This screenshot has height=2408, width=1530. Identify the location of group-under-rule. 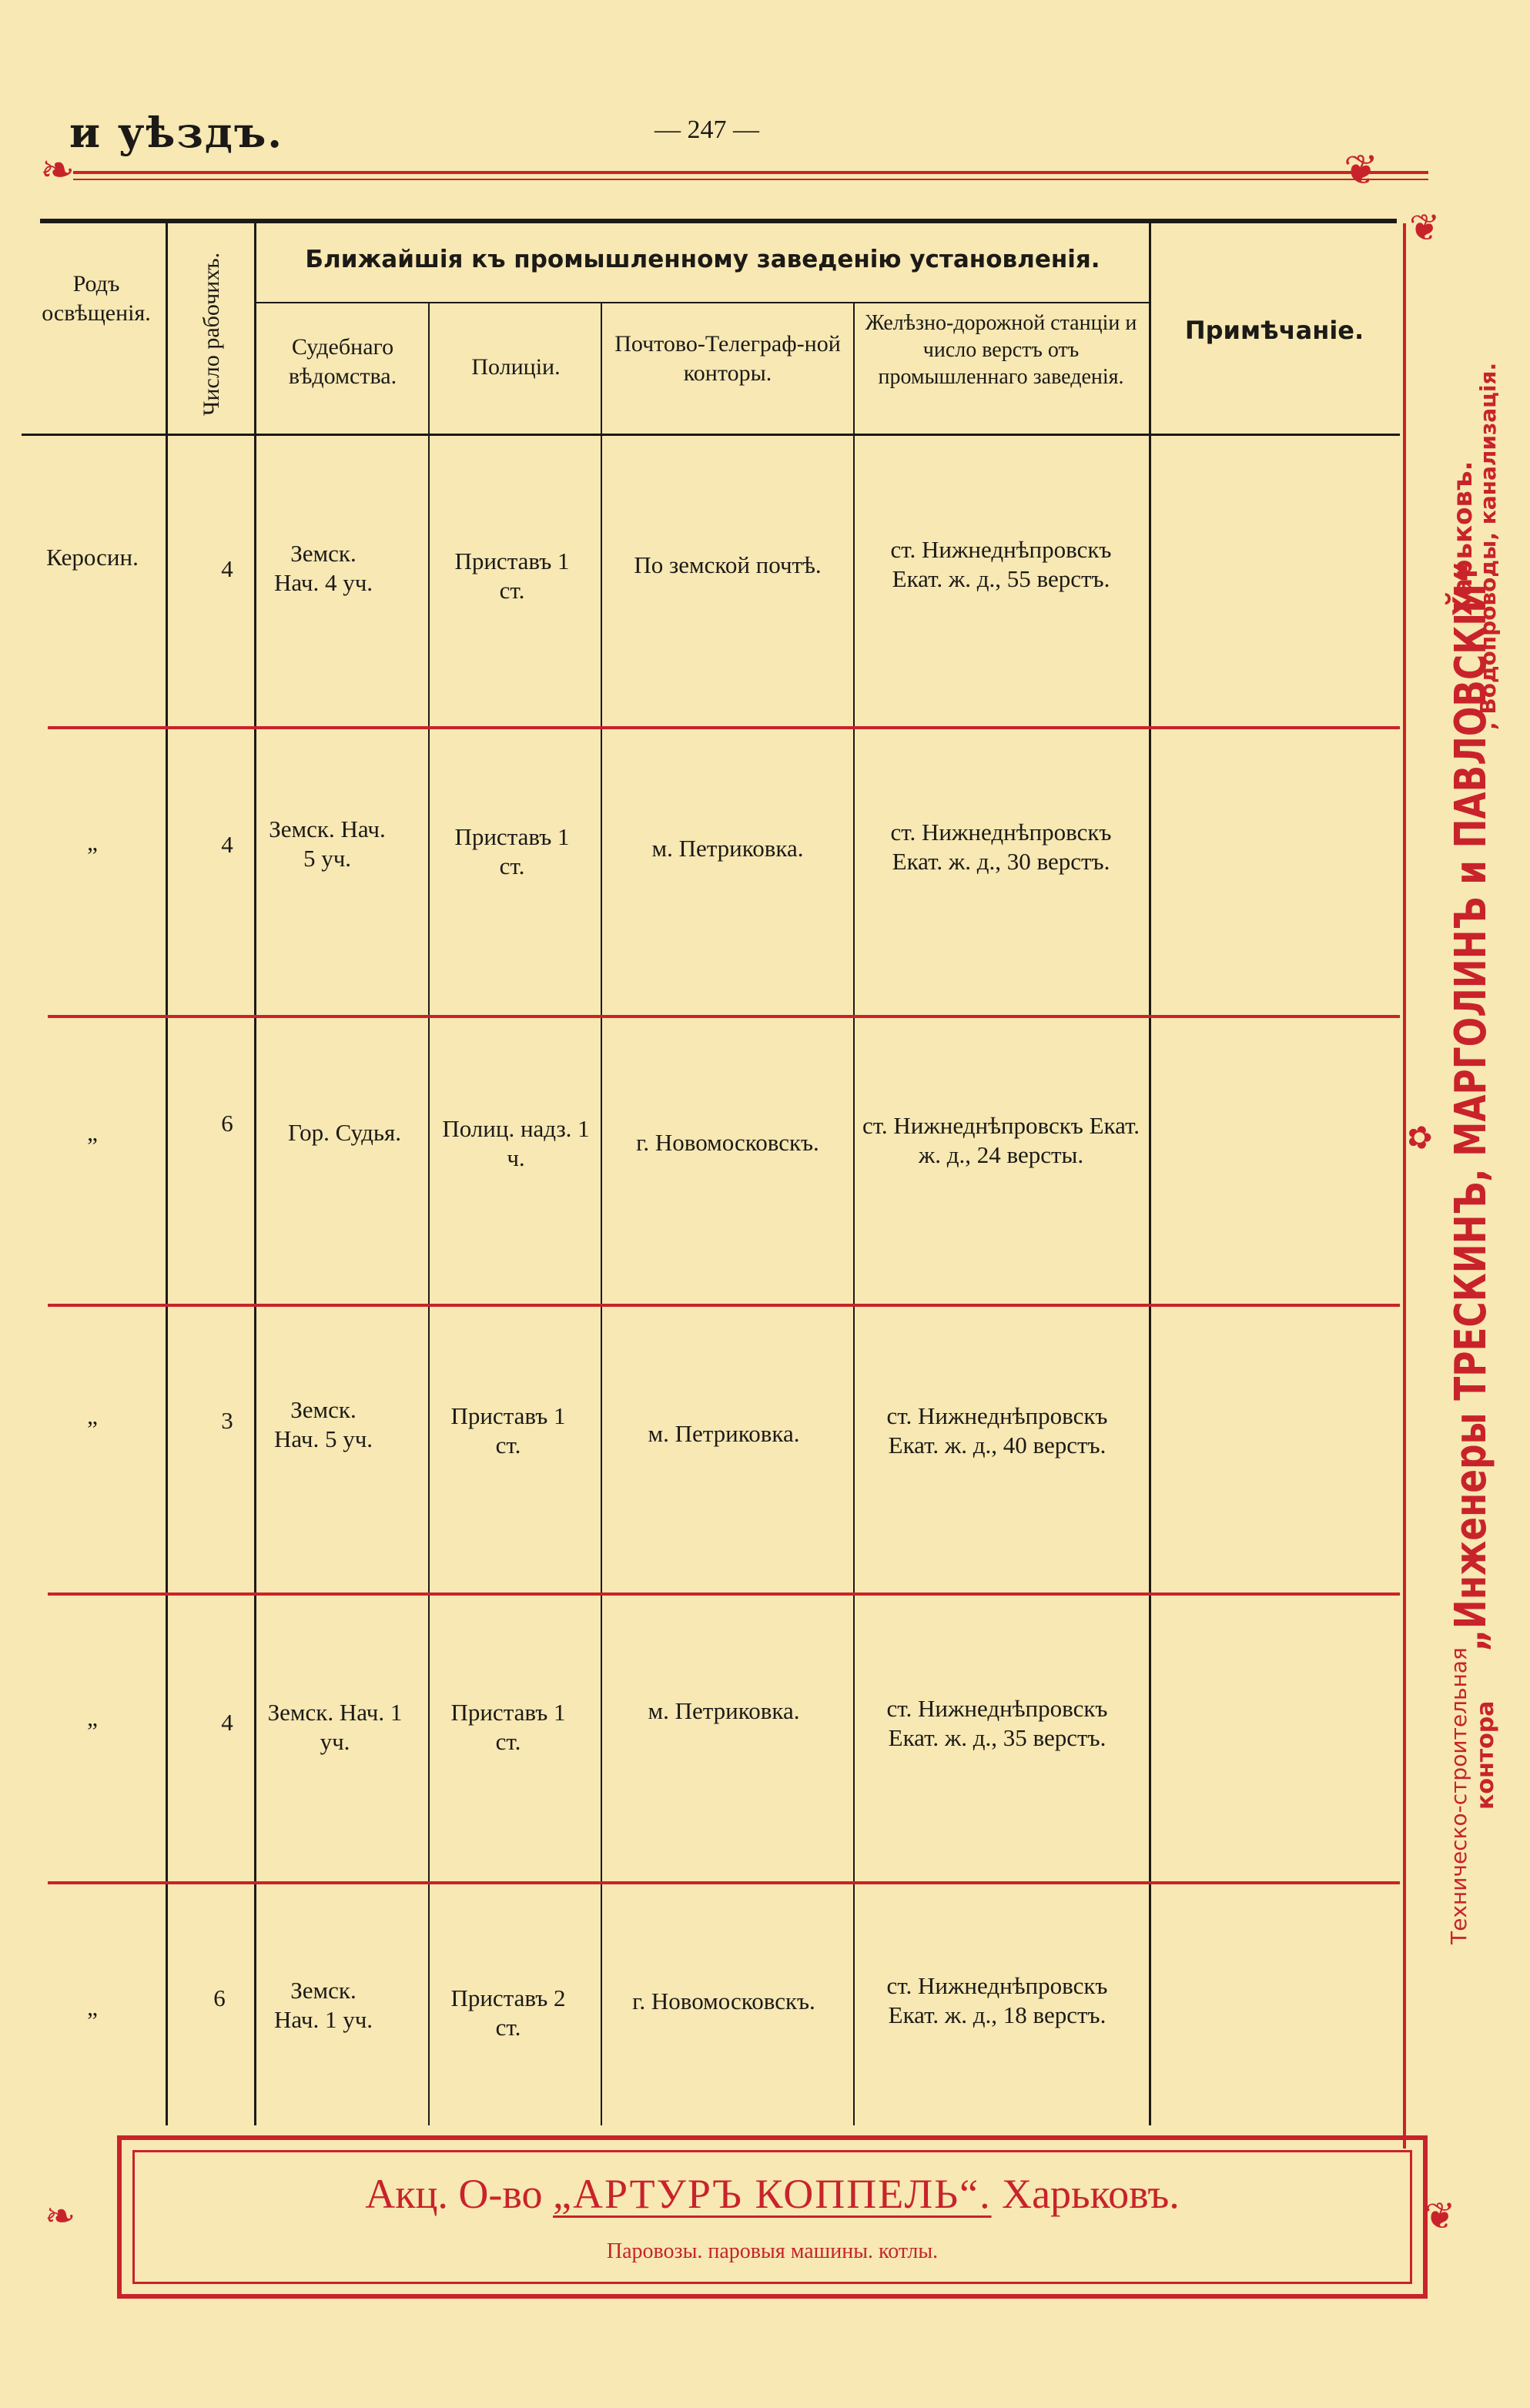
(701, 303).